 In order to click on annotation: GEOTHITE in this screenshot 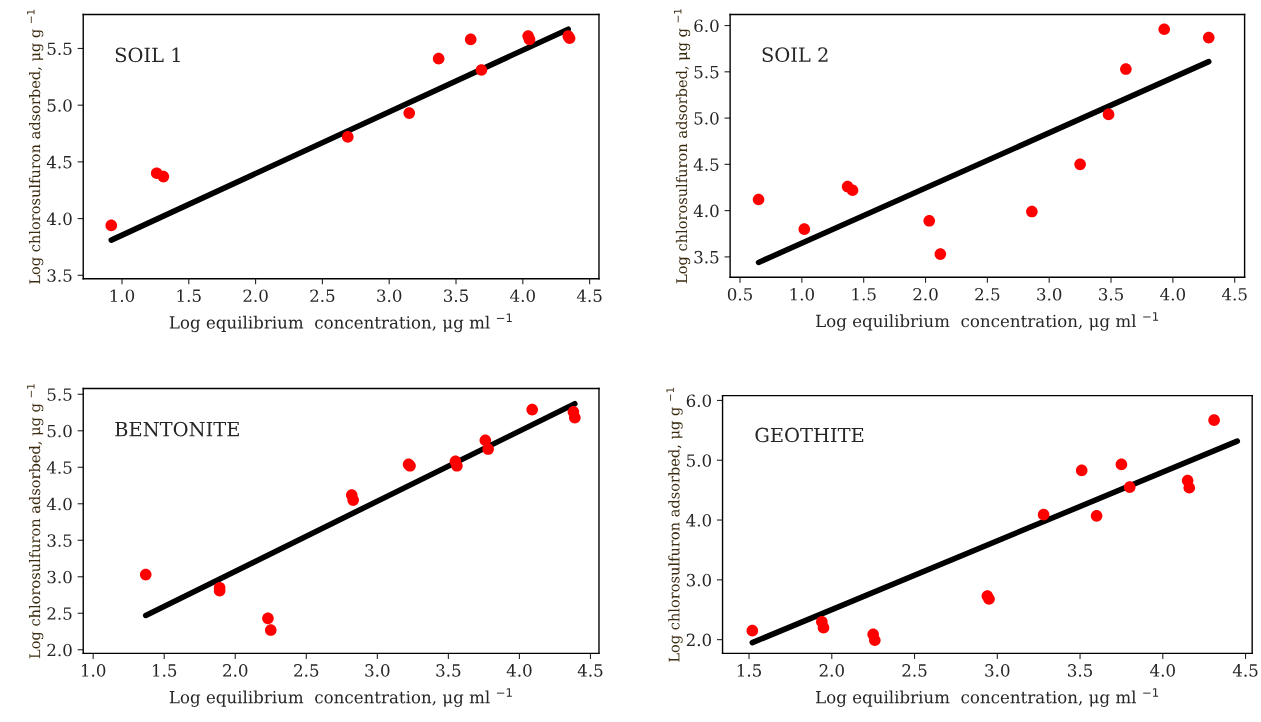, I will do `click(809, 435)`.